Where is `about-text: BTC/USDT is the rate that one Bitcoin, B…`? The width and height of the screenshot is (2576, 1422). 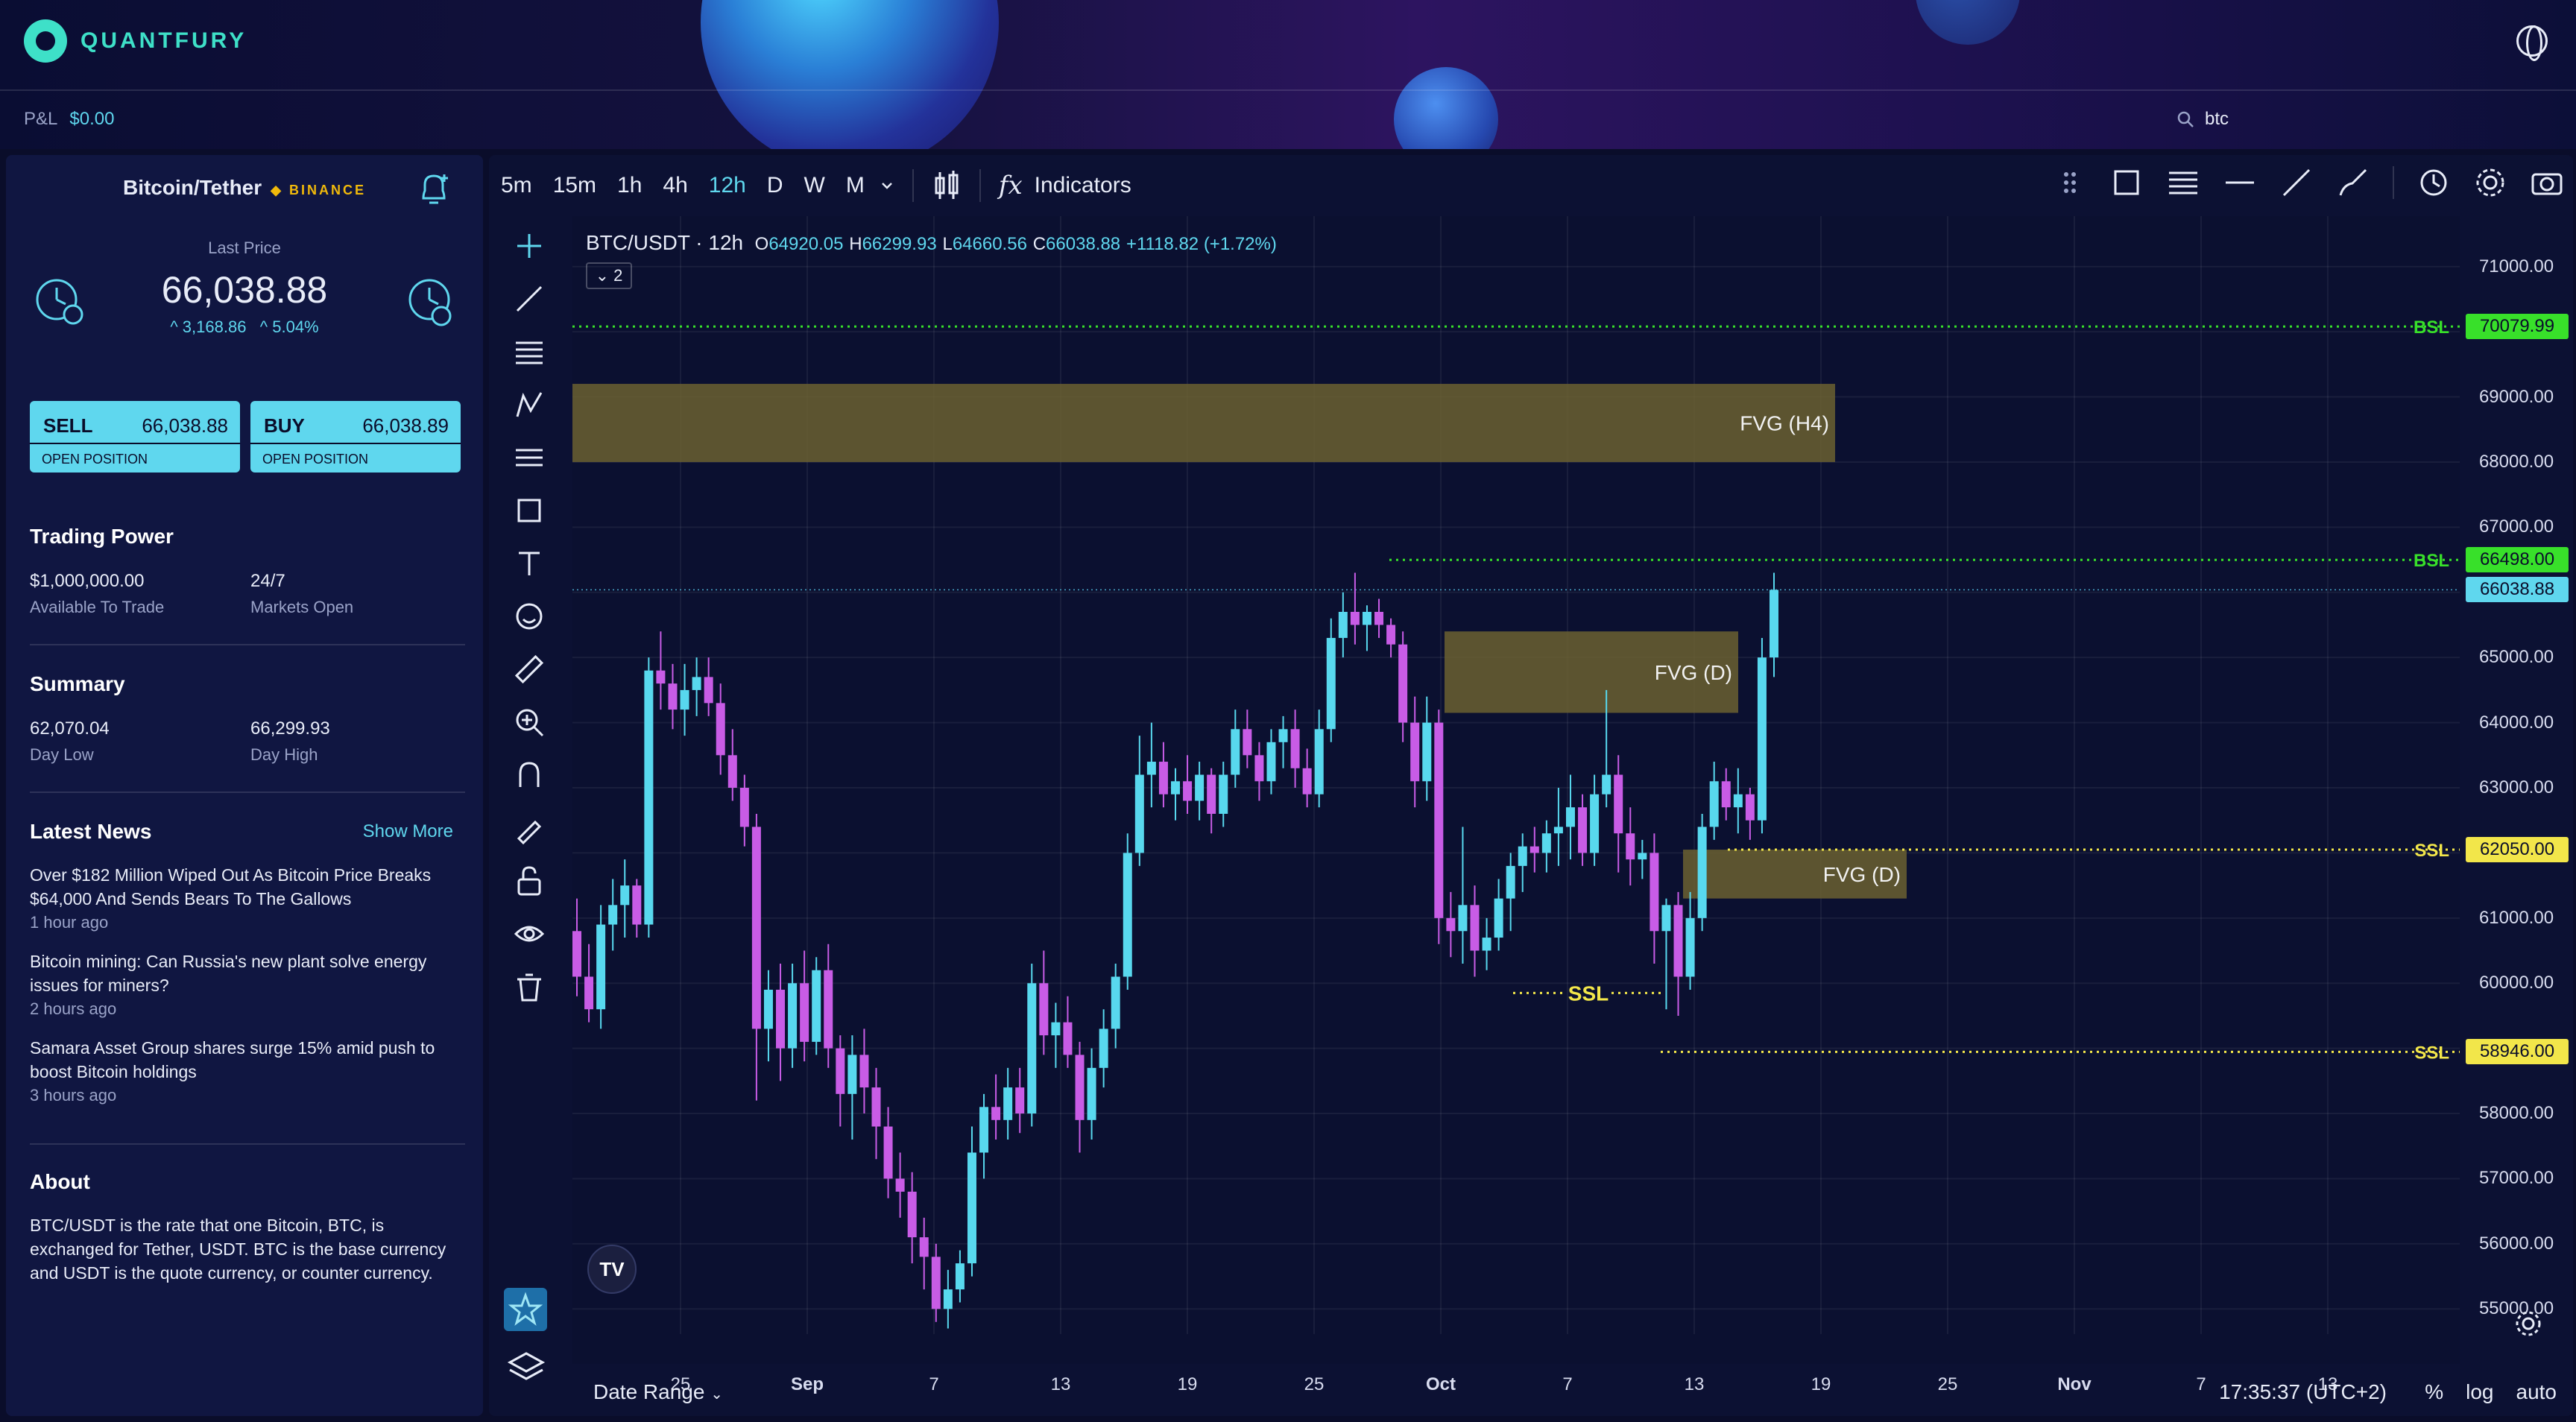 about-text: BTC/USDT is the rate that one Bitcoin, B… is located at coordinates (238, 1249).